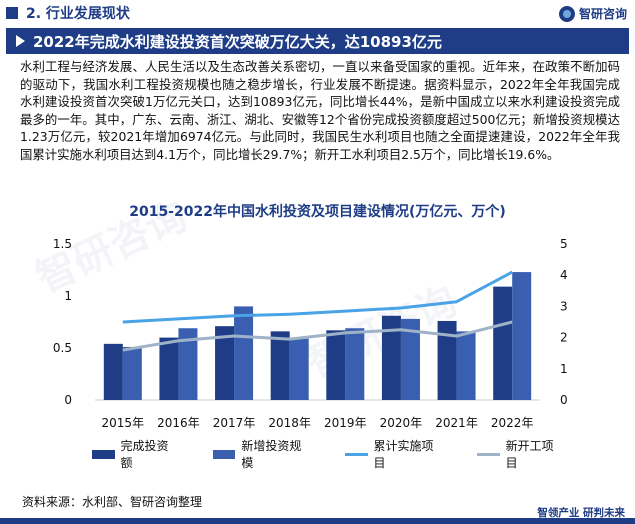 This screenshot has width=635, height=524. Describe the element at coordinates (234, 423) in the screenshot. I see `x-tick-label: 2017年` at that location.